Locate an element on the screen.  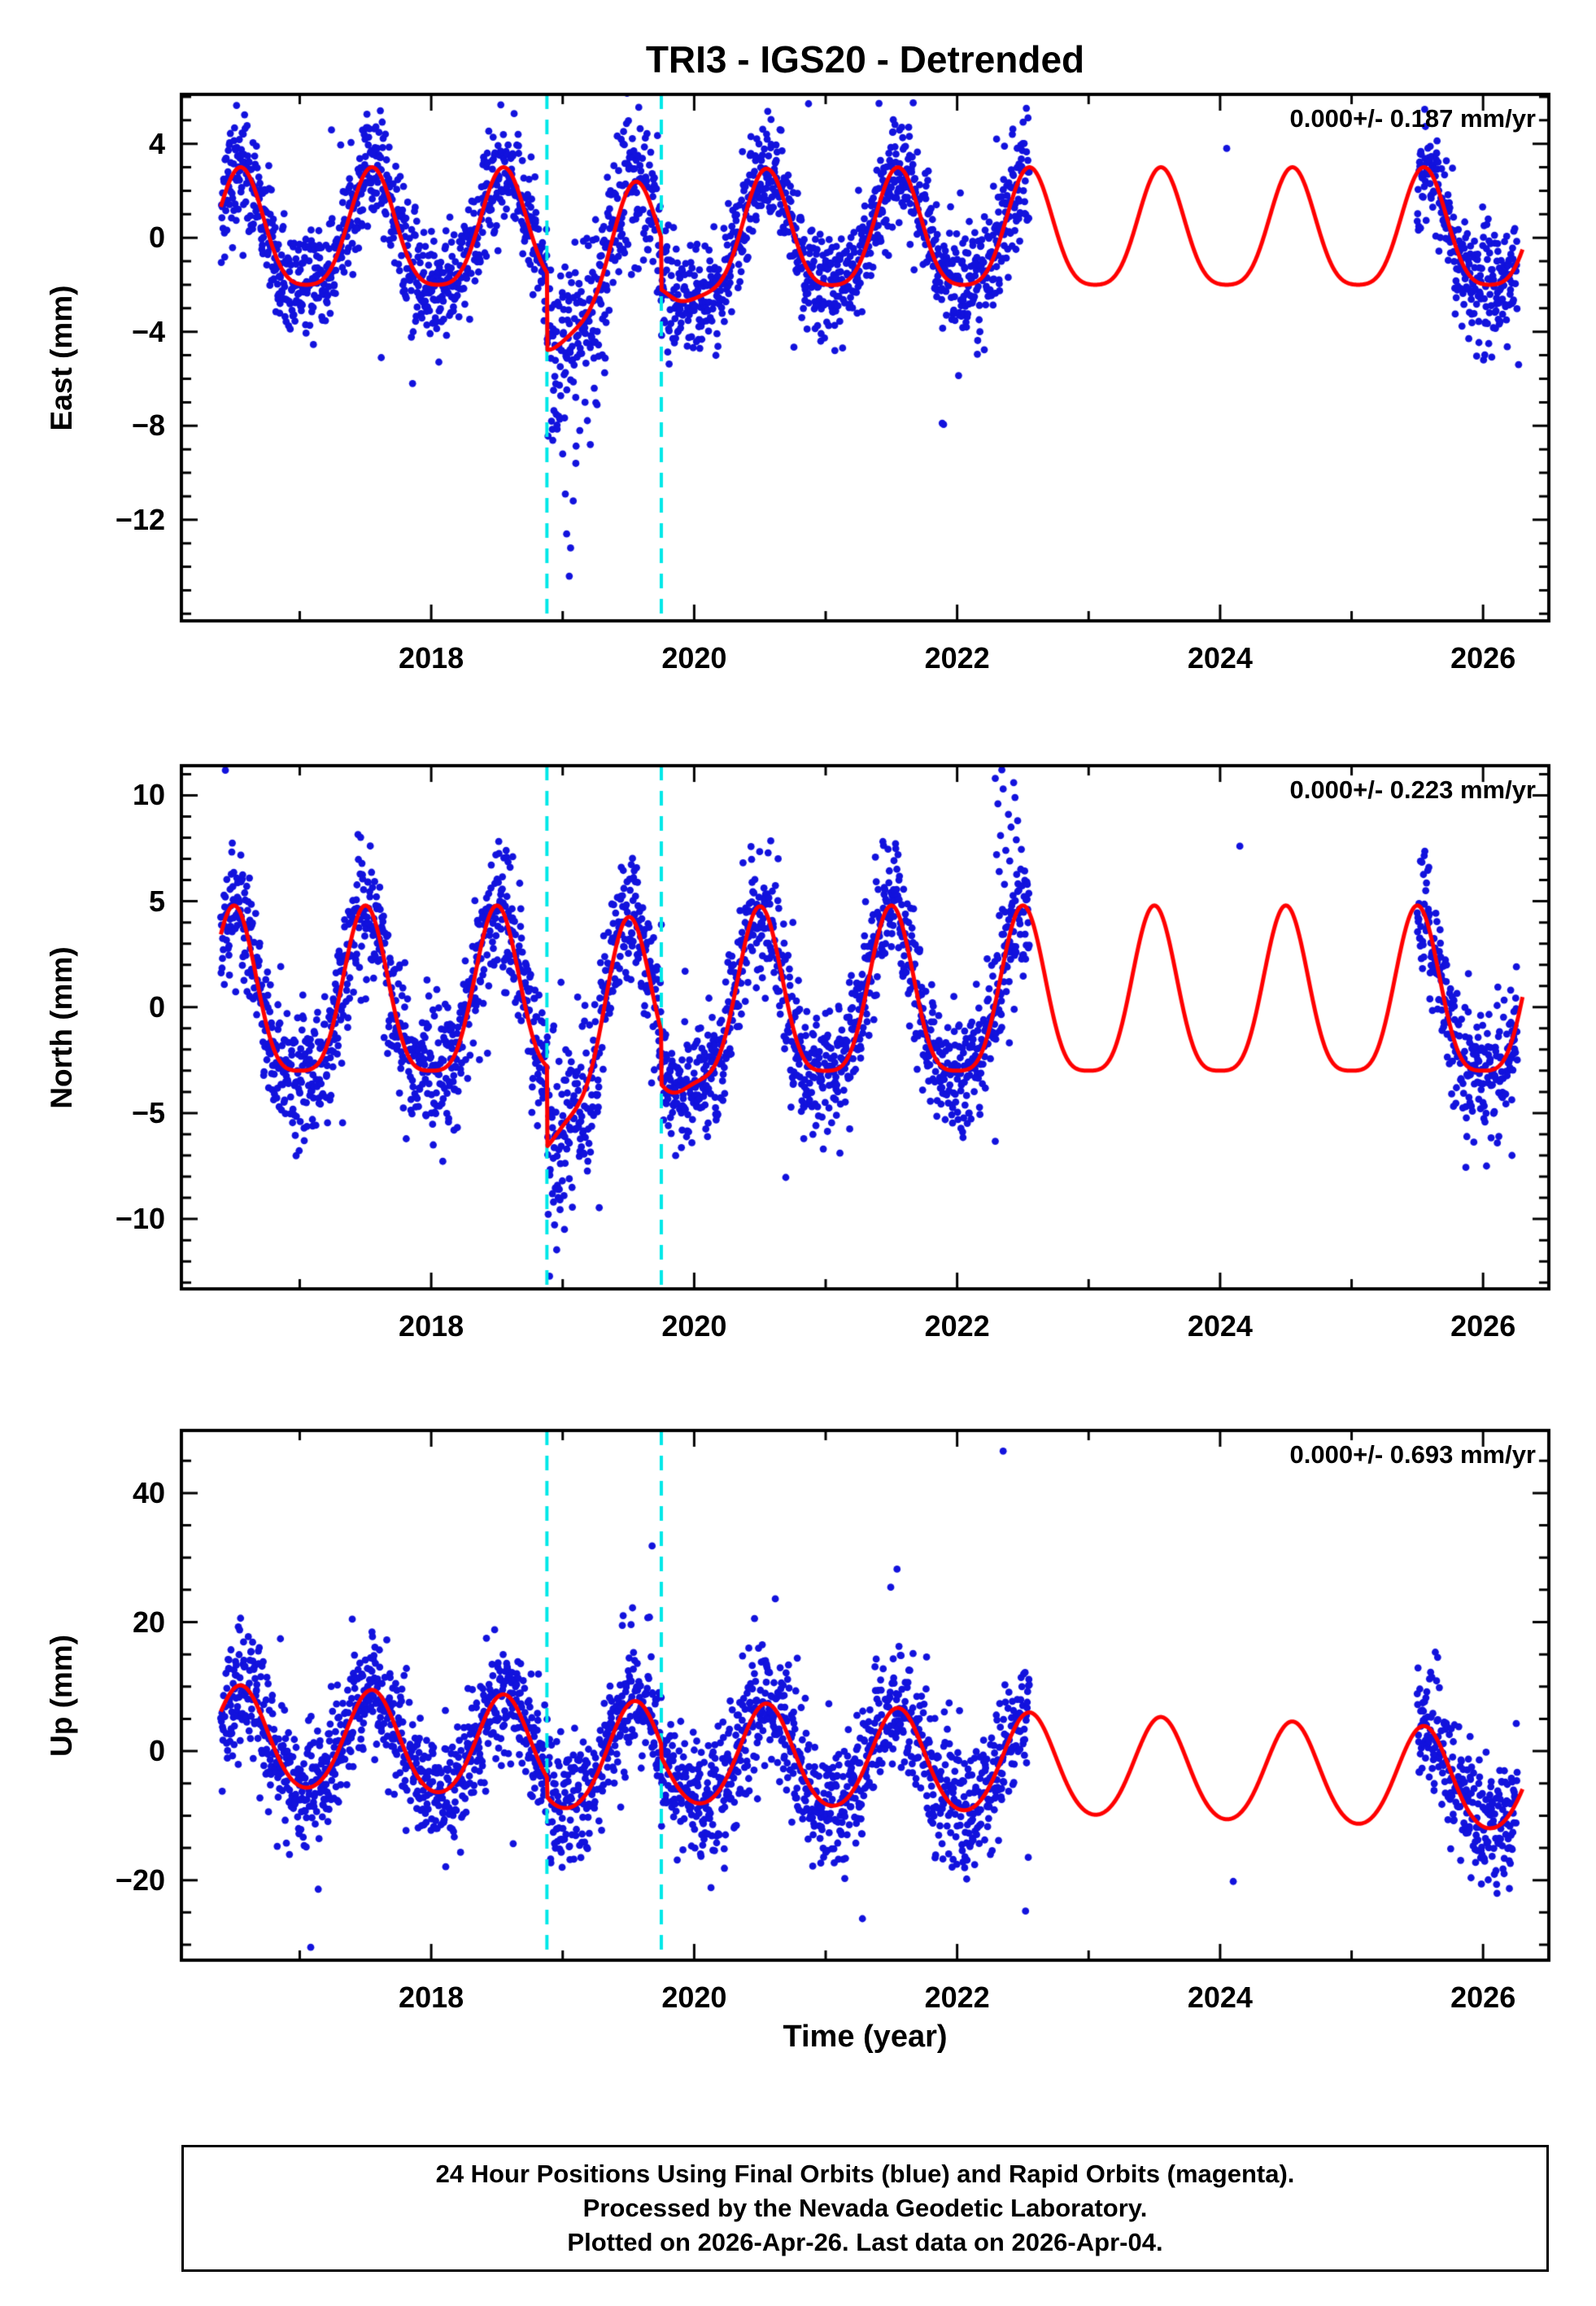
east-rate-annotation: 0.000+/- 0.187 mm/yr is located at coordinates (1412, 118).